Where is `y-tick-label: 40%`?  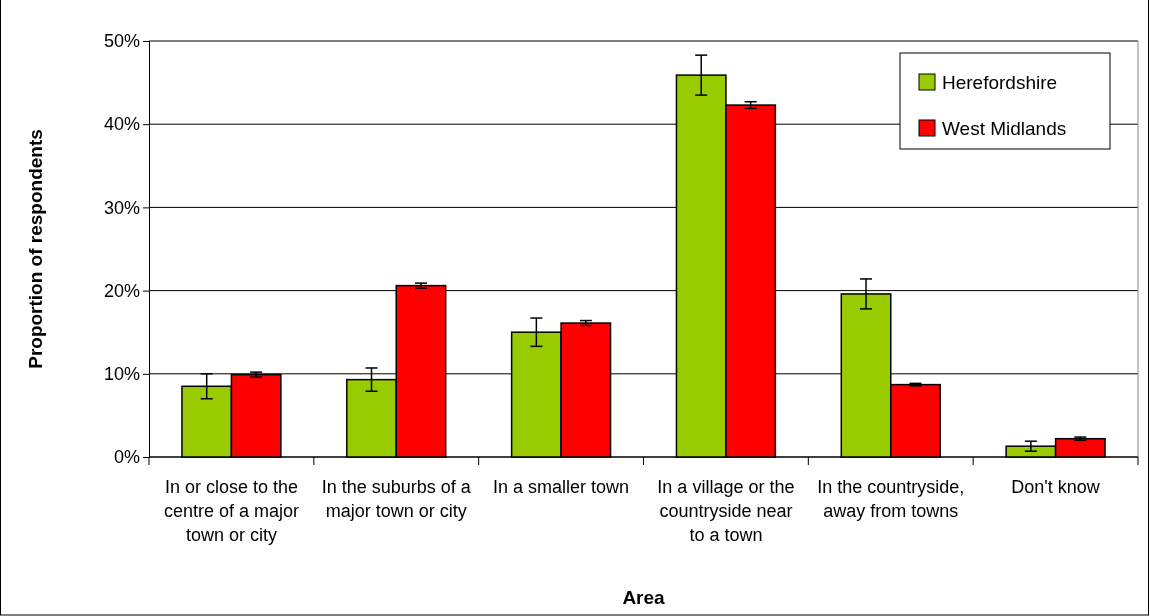
y-tick-label: 40% is located at coordinates (121, 124).